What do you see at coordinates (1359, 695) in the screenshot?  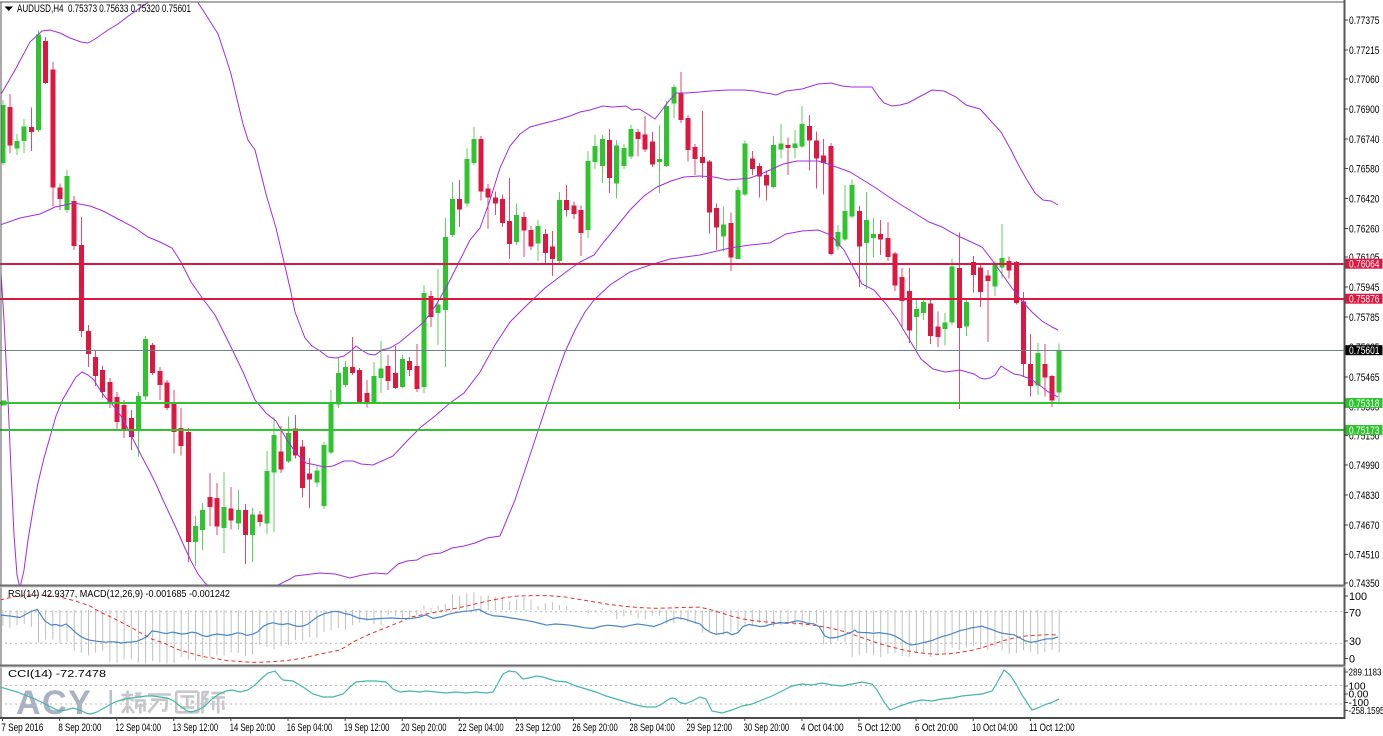 I see `svg-text: 0.00` at bounding box center [1359, 695].